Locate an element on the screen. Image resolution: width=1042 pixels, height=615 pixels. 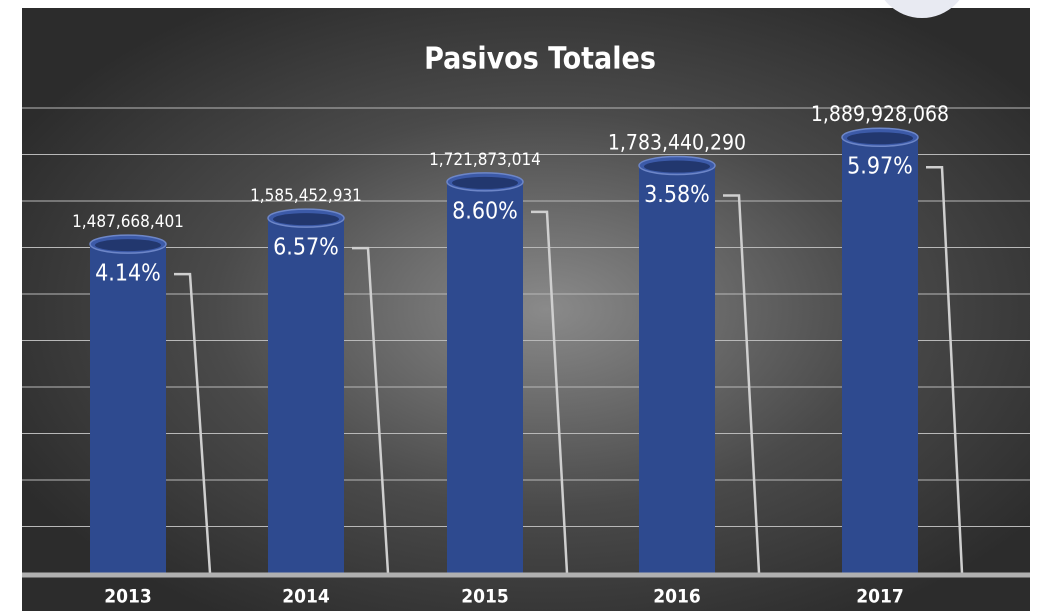
x-tick-label: 2016 is located at coordinates (677, 597).